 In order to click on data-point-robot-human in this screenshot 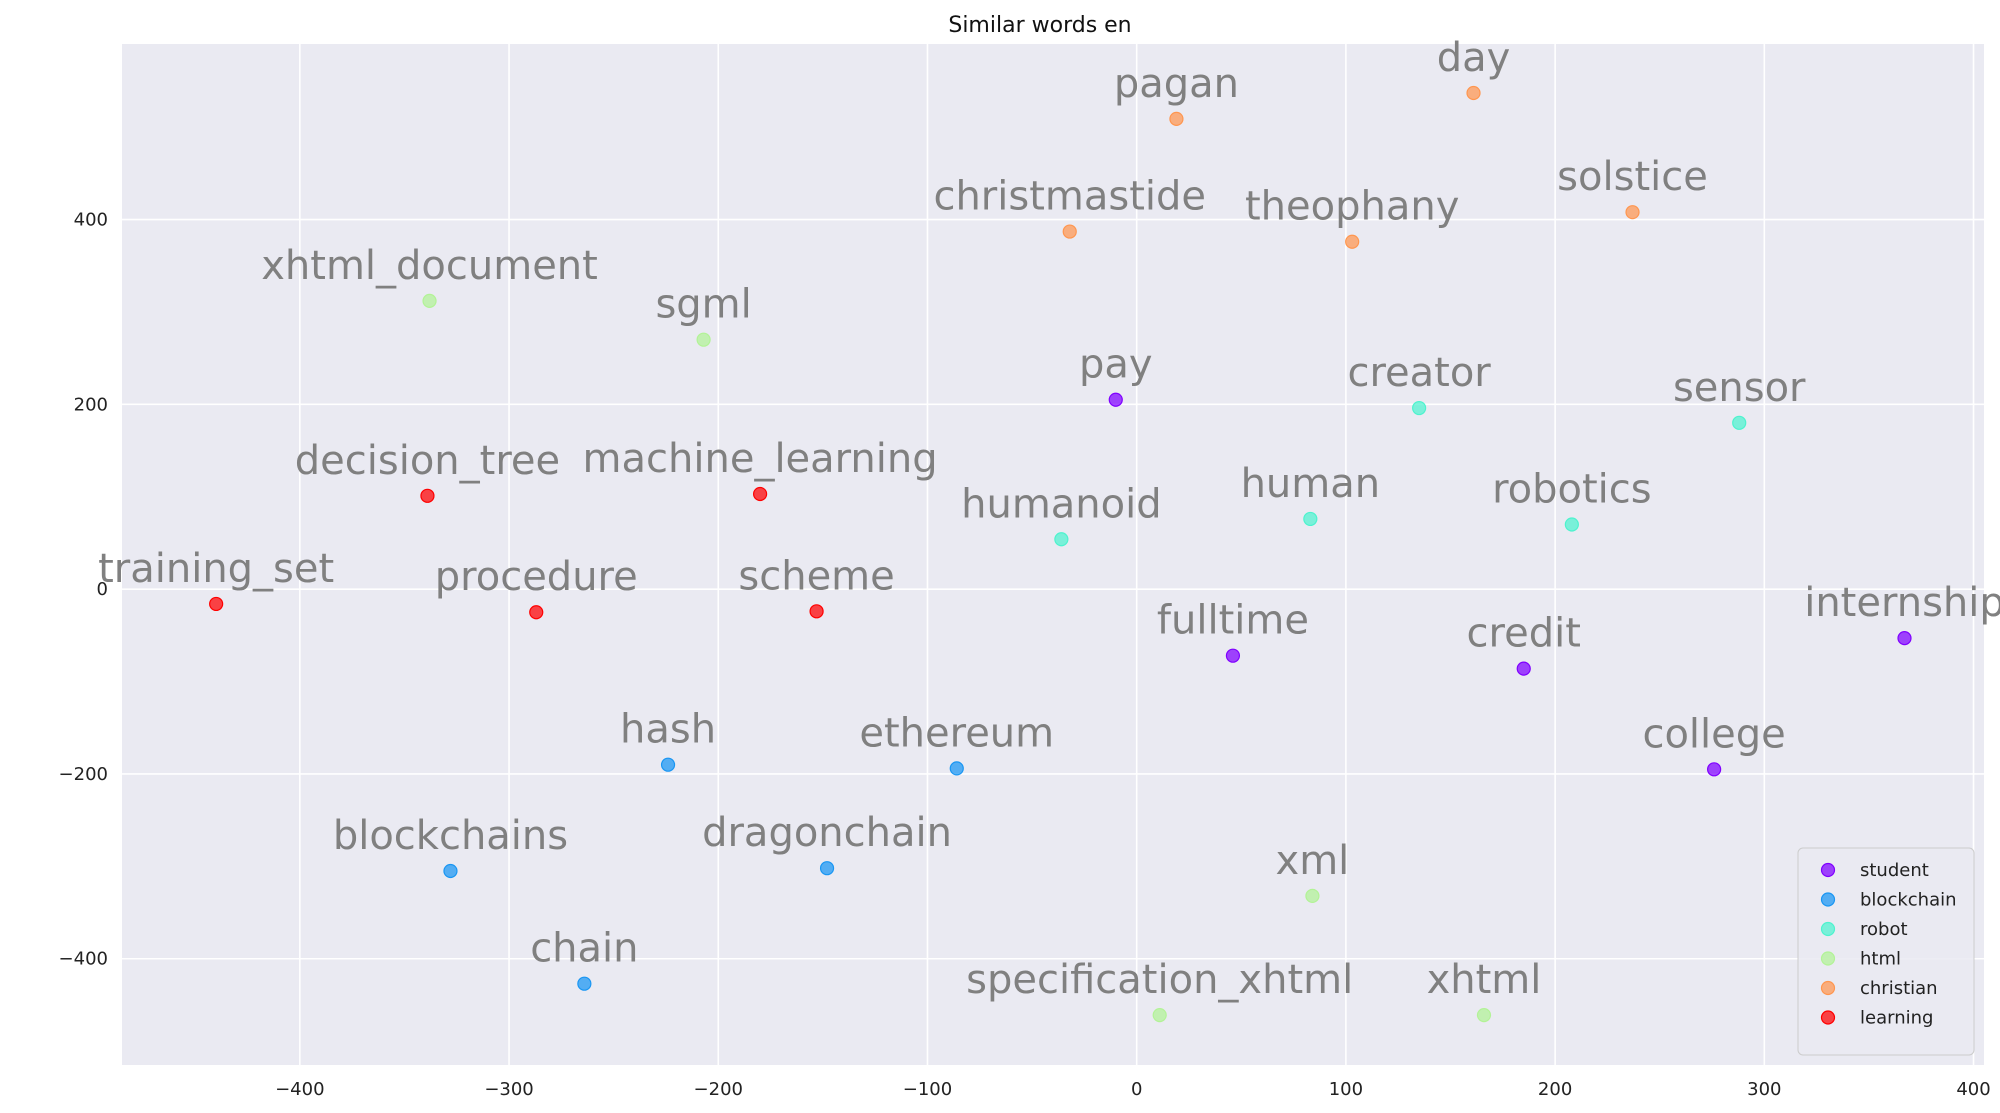, I will do `click(1310, 519)`.